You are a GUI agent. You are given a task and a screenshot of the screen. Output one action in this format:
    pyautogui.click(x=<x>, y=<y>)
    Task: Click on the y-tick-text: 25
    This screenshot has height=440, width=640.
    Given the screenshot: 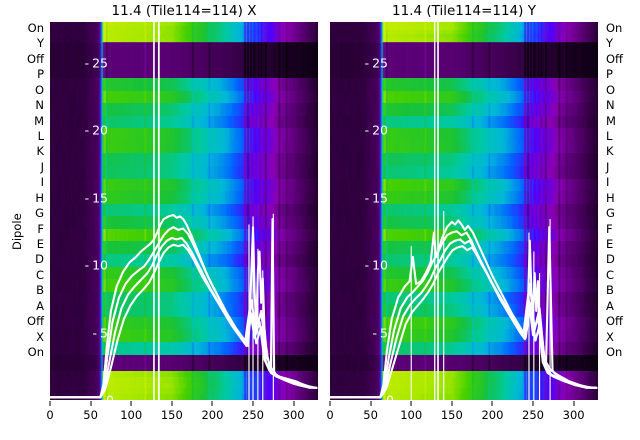 What is the action you would take?
    pyautogui.click(x=380, y=62)
    